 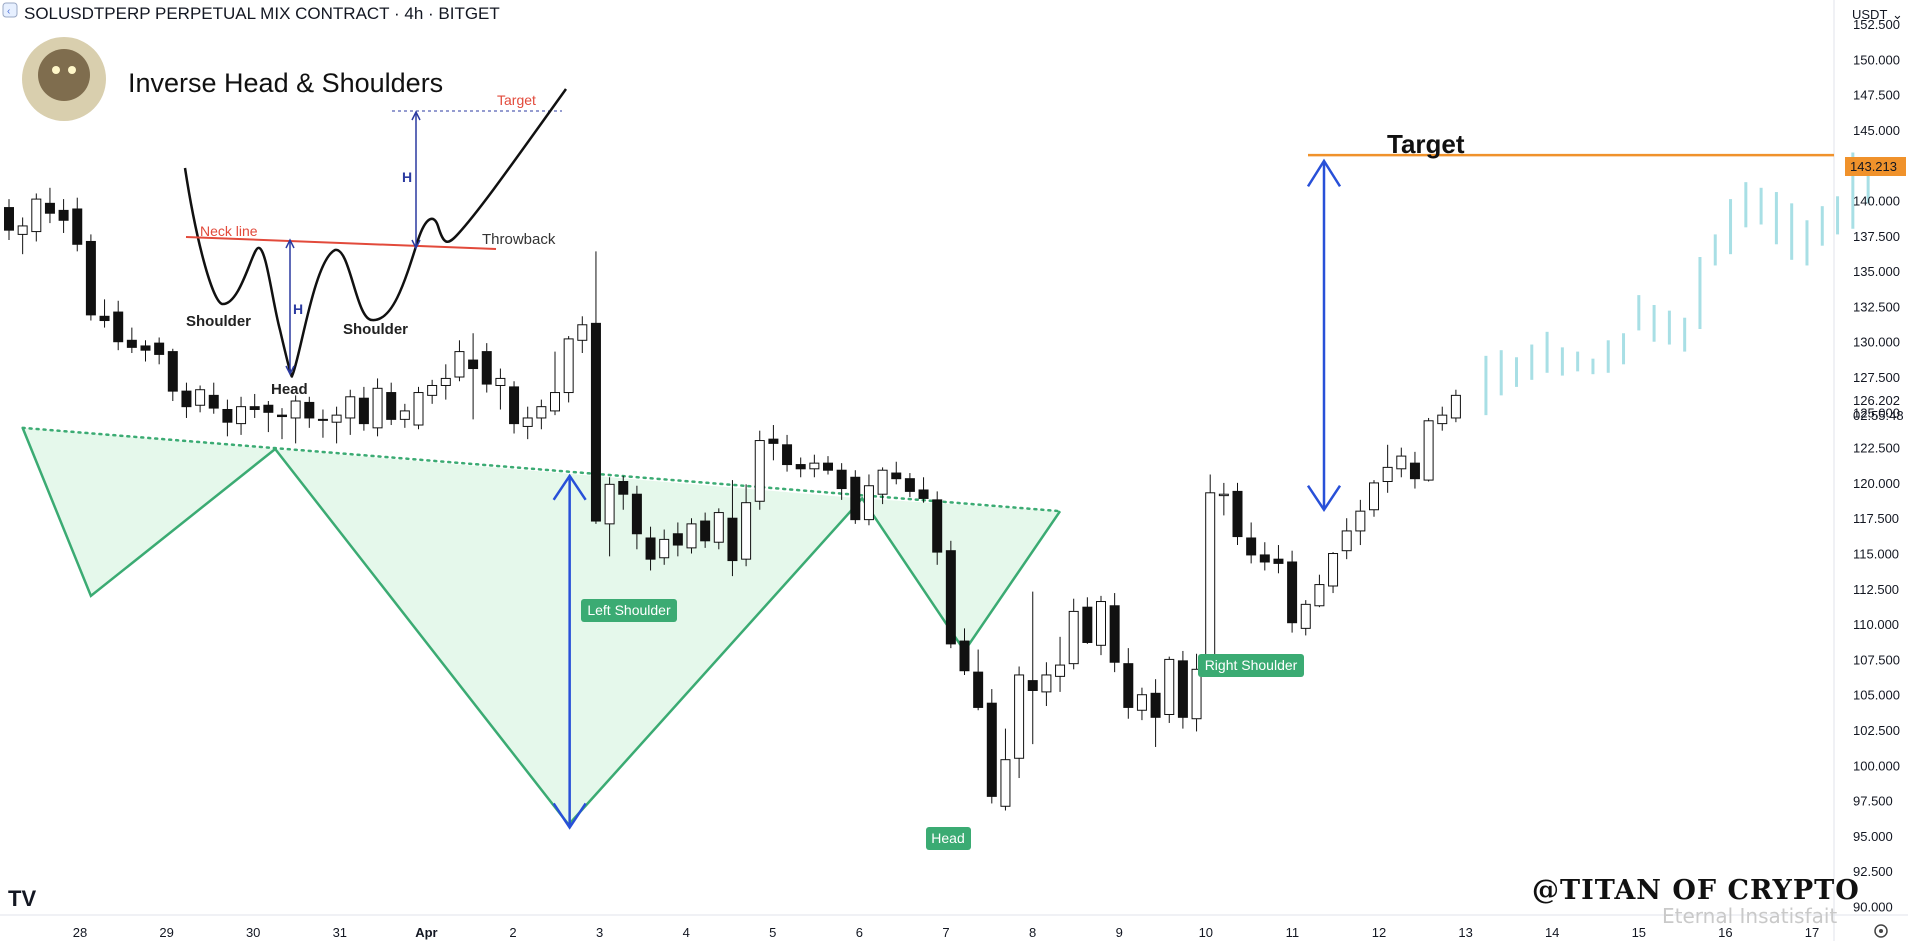 What do you see at coordinates (1639, 932) in the screenshot?
I see `time-tick-label: 15` at bounding box center [1639, 932].